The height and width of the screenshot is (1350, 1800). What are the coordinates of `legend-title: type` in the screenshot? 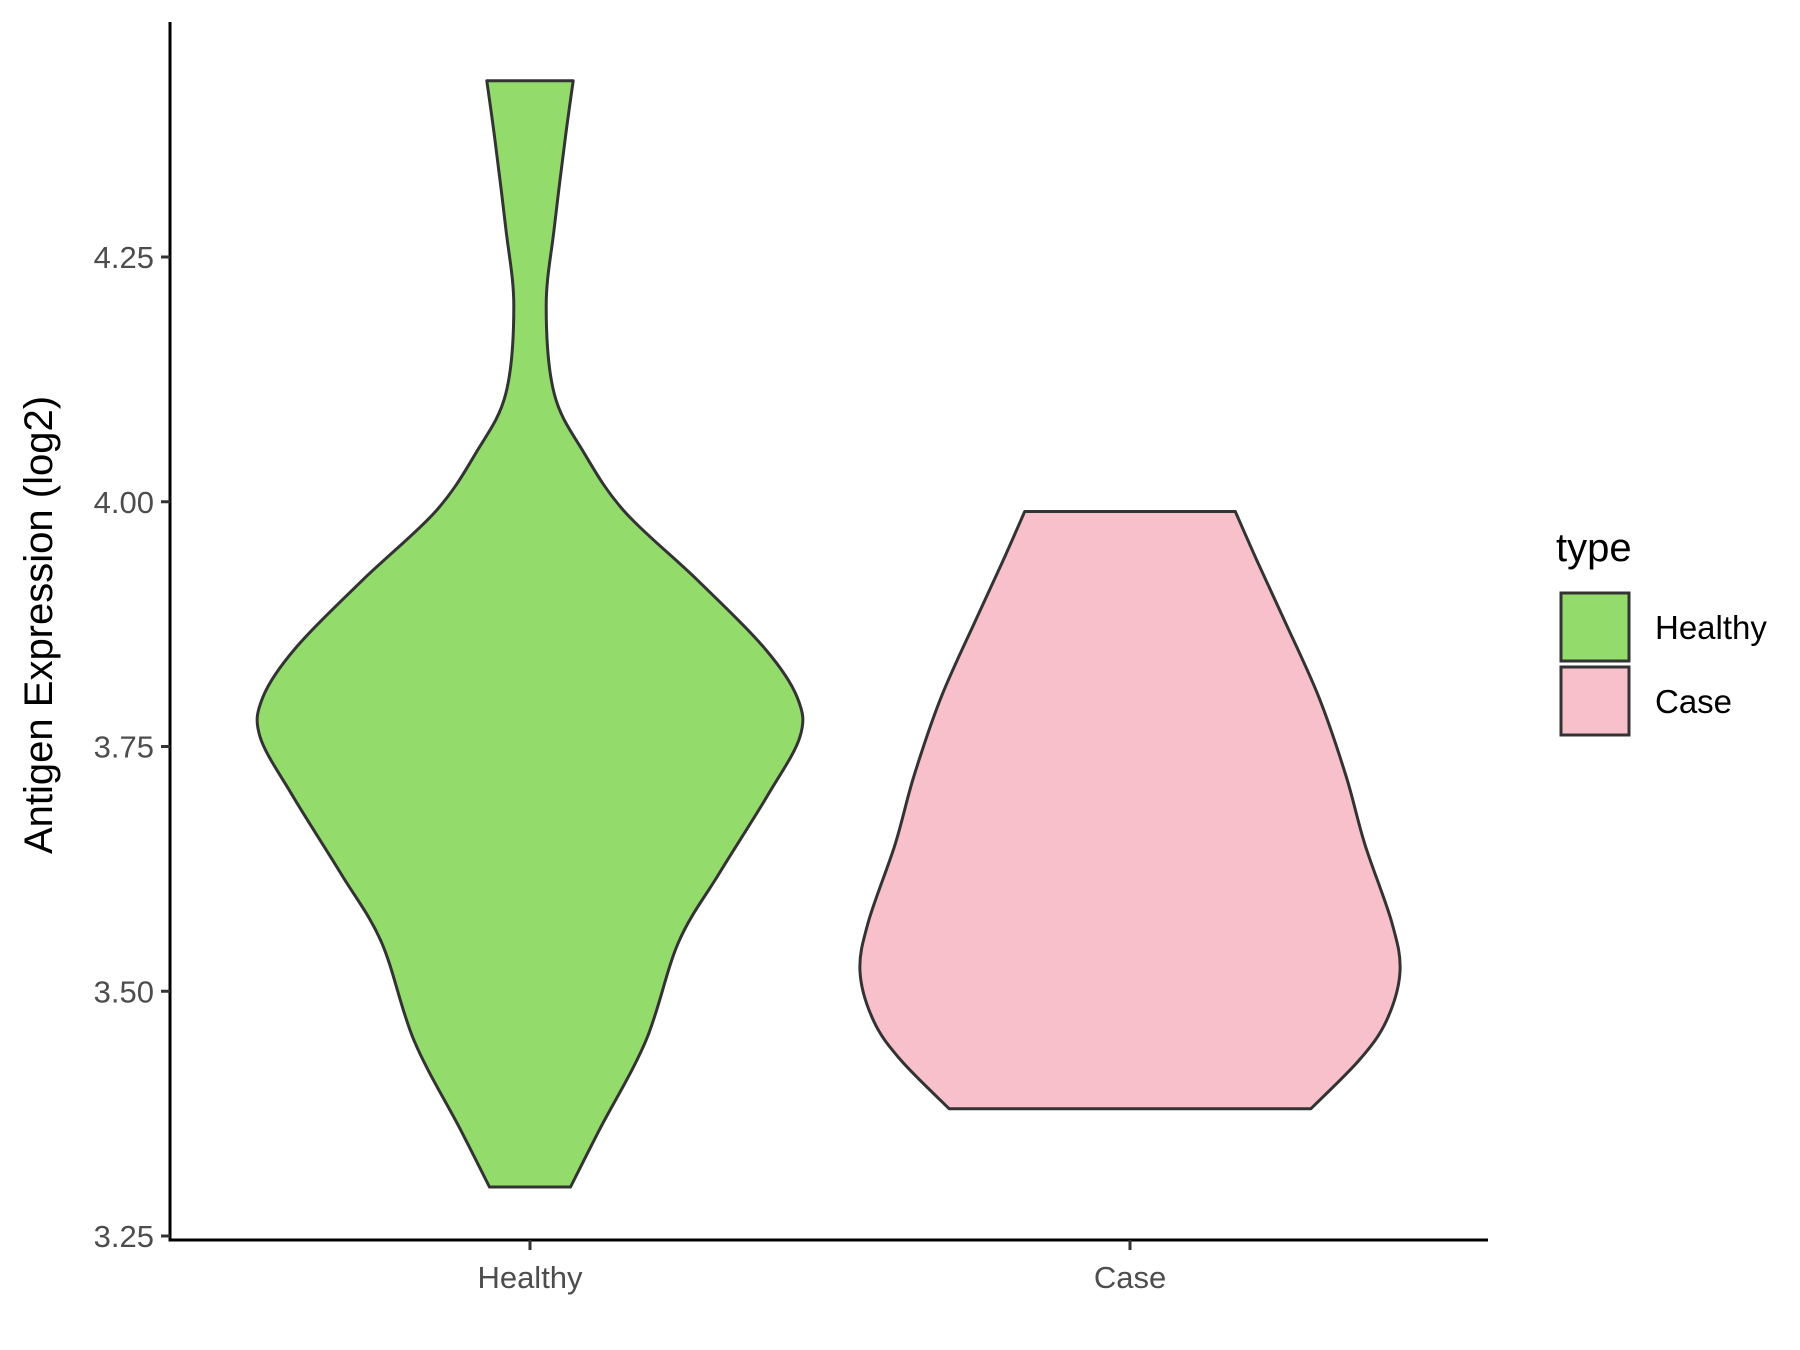 It's located at (1594, 548).